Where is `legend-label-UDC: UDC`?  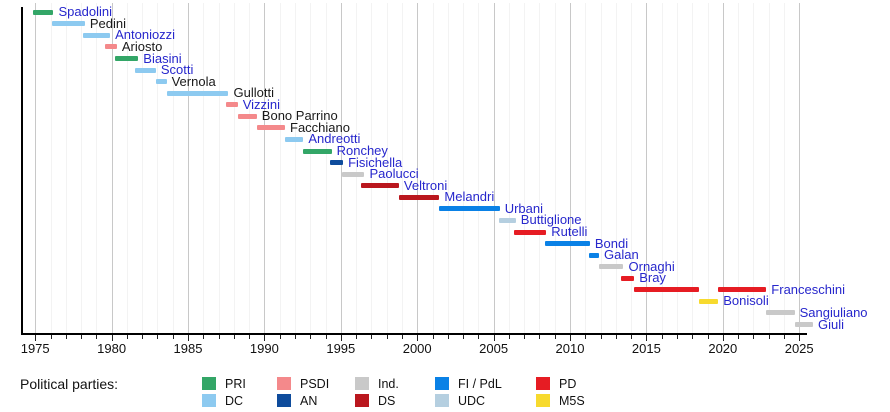 legend-label-UDC: UDC is located at coordinates (472, 401).